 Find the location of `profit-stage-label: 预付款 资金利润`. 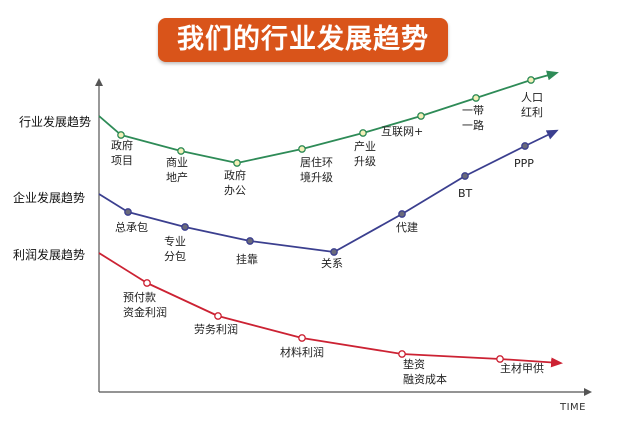

profit-stage-label: 预付款 资金利润 is located at coordinates (145, 305).